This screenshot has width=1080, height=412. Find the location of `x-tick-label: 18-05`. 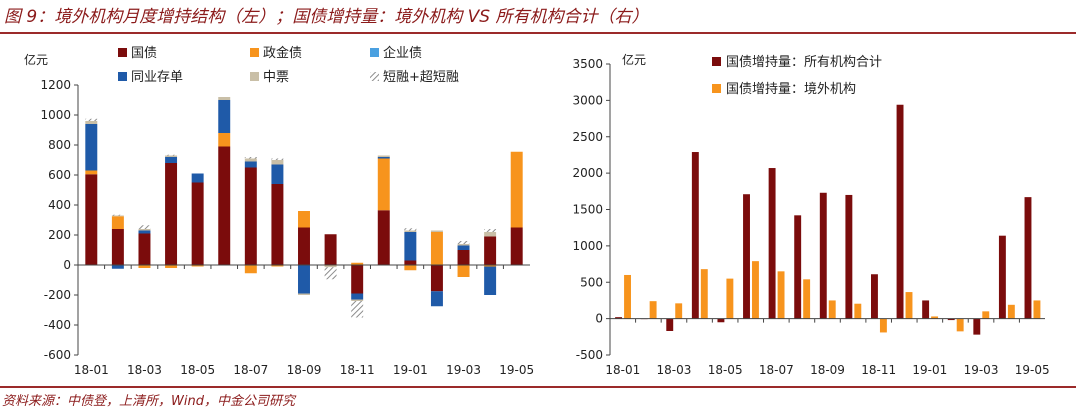

x-tick-label: 18-05 is located at coordinates (197, 370).